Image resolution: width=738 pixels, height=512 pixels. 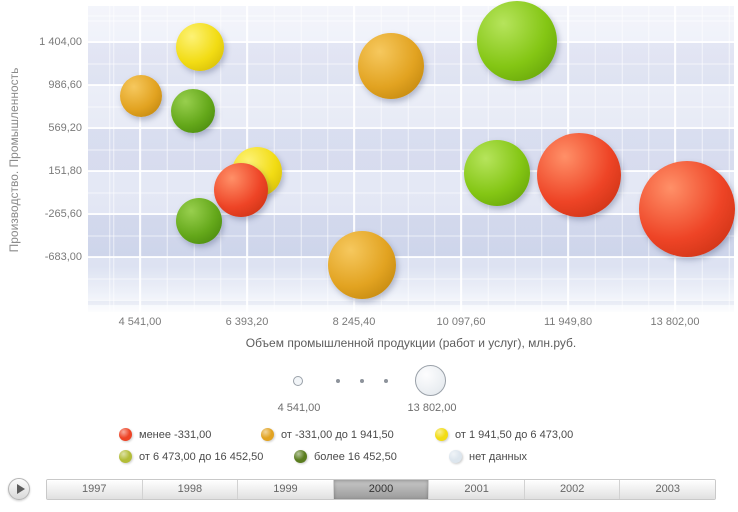 I want to click on y-tick-label: 1 404,00, so click(x=60, y=42).